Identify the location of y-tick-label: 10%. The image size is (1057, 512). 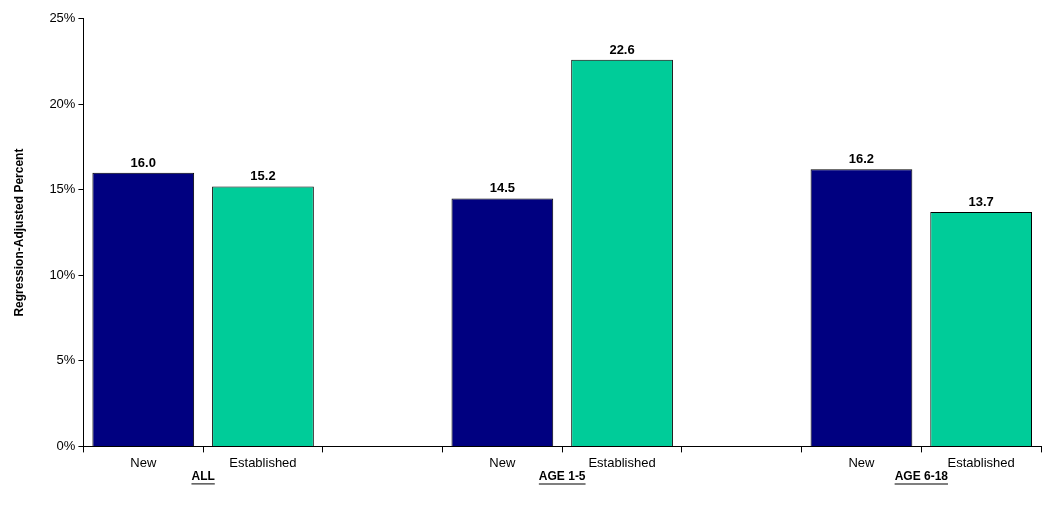
(62, 274).